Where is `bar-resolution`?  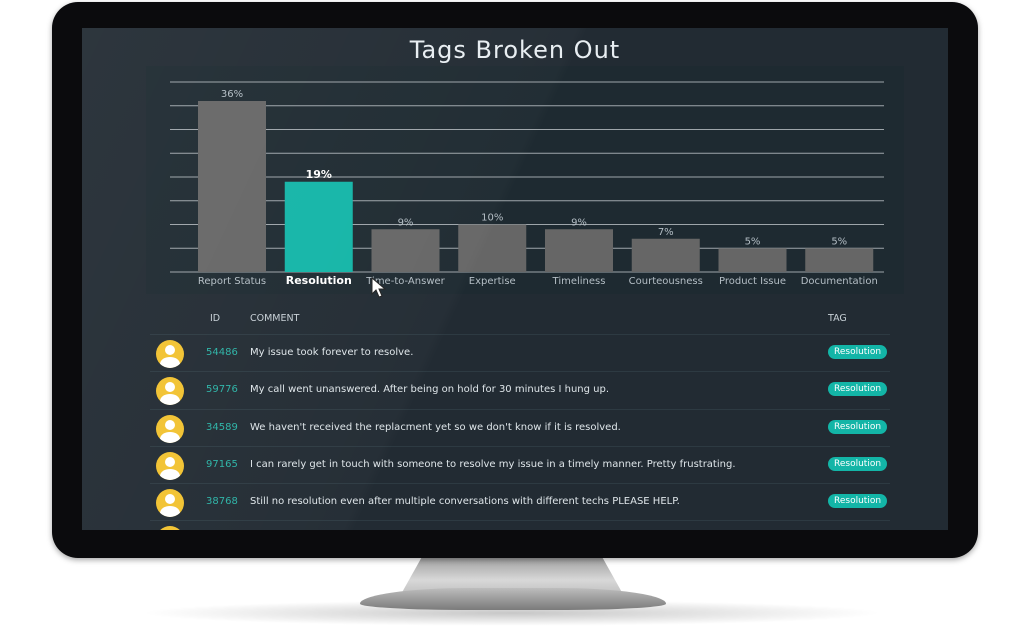
bar-resolution is located at coordinates (318, 226).